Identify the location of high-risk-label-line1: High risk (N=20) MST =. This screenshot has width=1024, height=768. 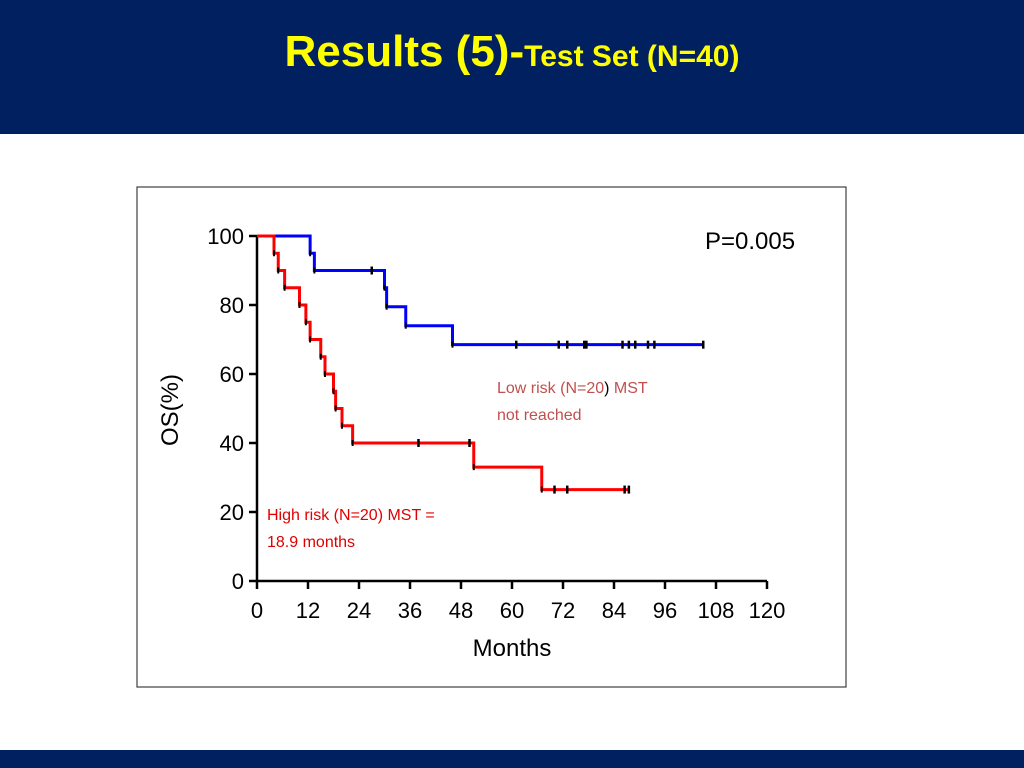
(351, 515).